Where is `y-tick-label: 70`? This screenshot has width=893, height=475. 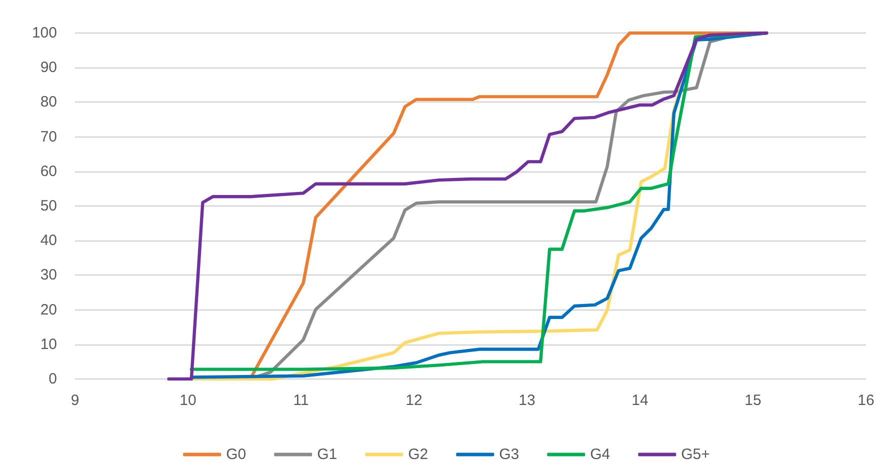
y-tick-label: 70 is located at coordinates (48, 137).